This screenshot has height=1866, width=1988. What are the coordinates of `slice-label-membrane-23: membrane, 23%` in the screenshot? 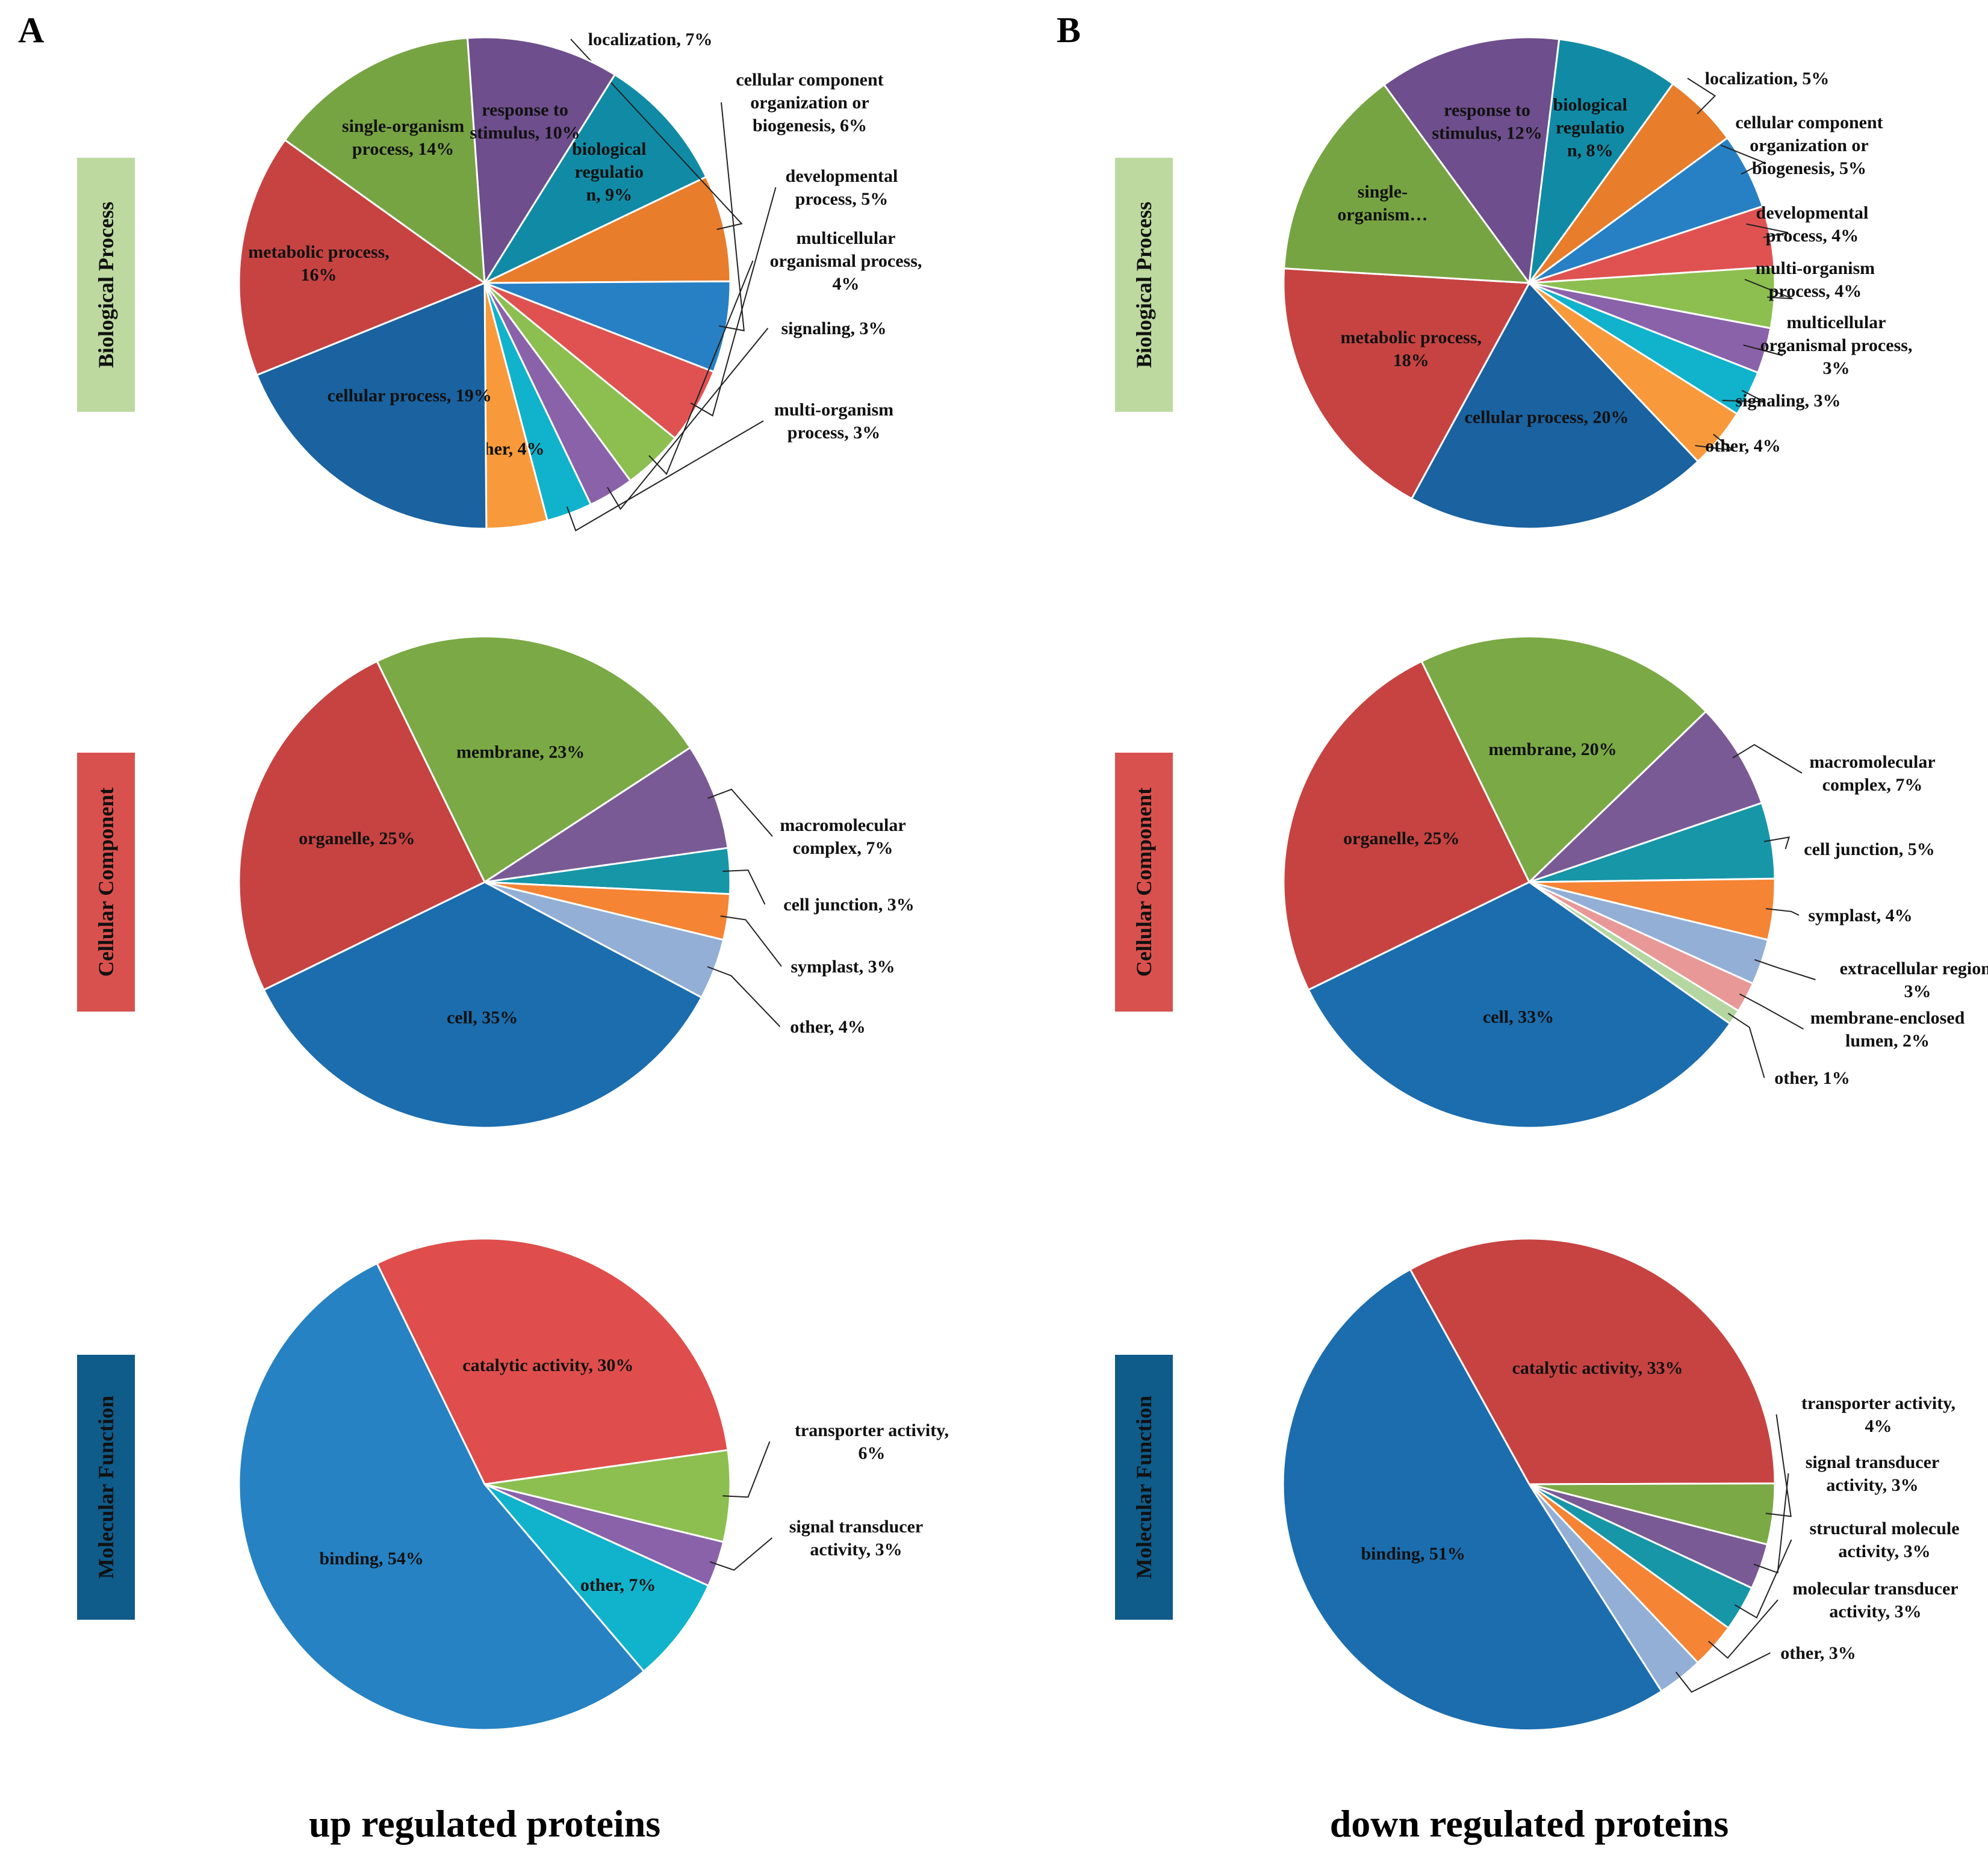 It's located at (520, 752).